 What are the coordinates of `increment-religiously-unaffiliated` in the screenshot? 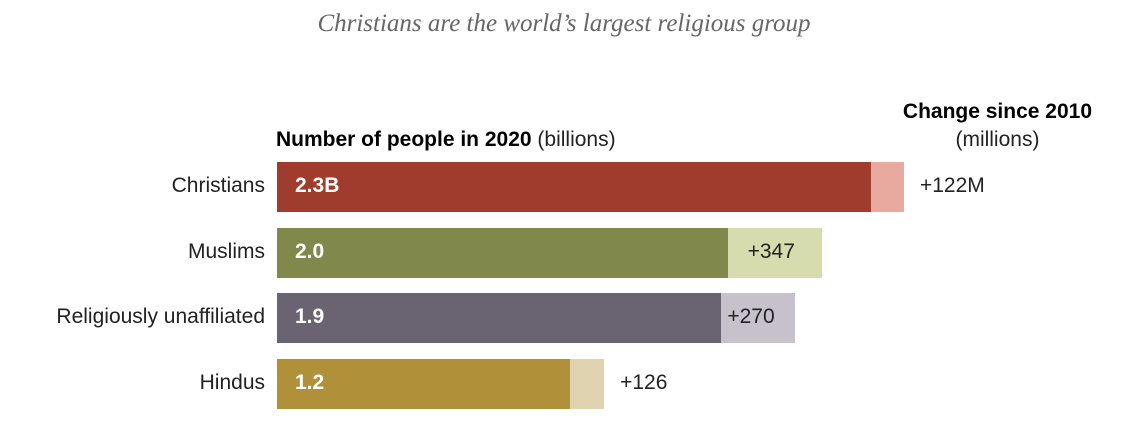 It's located at (758, 318).